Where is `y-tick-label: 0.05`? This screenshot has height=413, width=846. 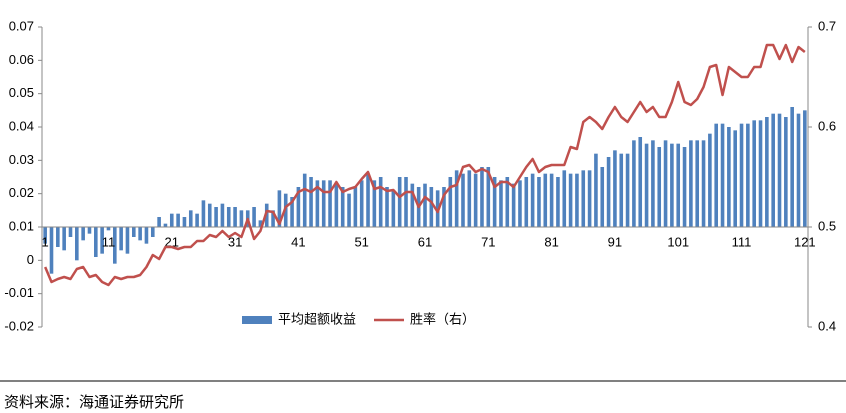
y-tick-label: 0.05 is located at coordinates (21, 92).